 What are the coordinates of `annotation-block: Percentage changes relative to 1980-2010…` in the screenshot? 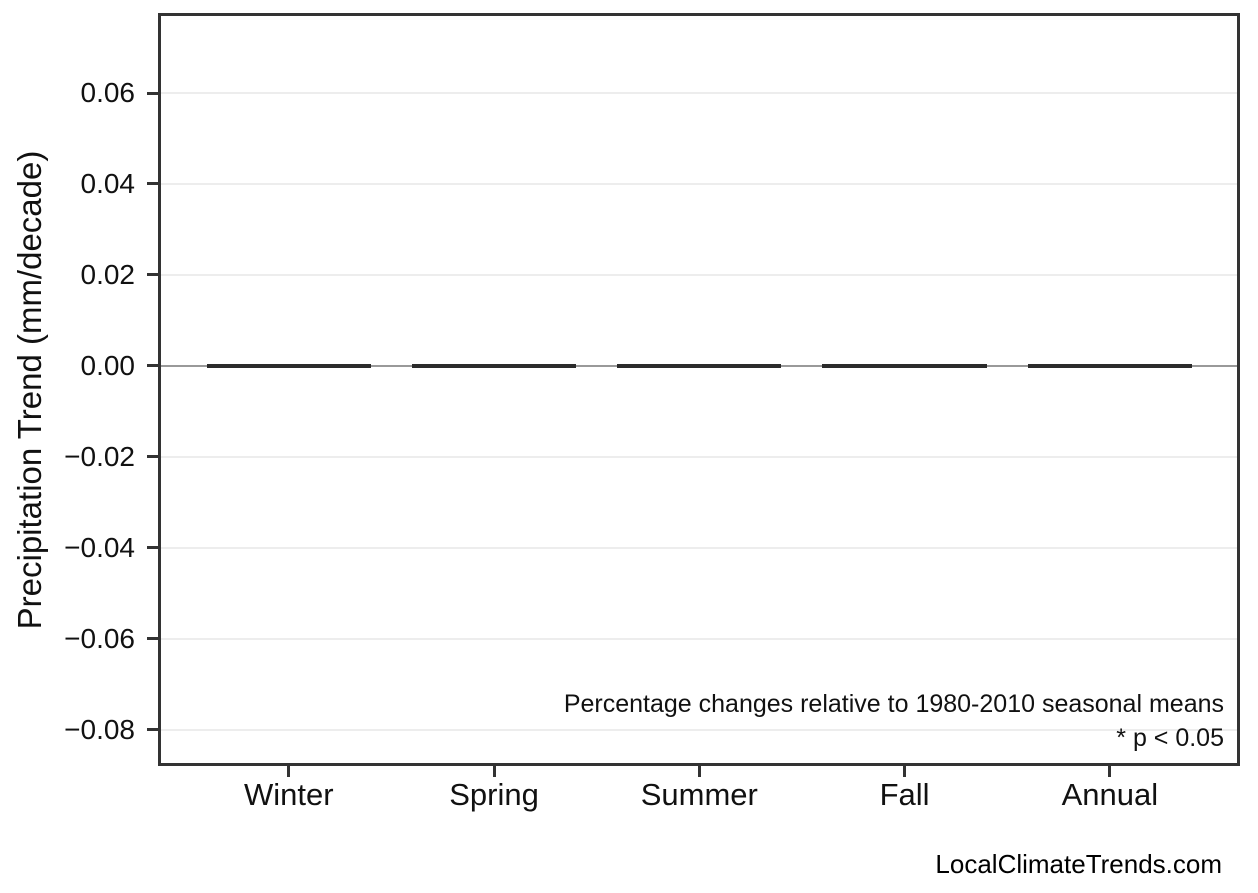 It's located at (894, 721).